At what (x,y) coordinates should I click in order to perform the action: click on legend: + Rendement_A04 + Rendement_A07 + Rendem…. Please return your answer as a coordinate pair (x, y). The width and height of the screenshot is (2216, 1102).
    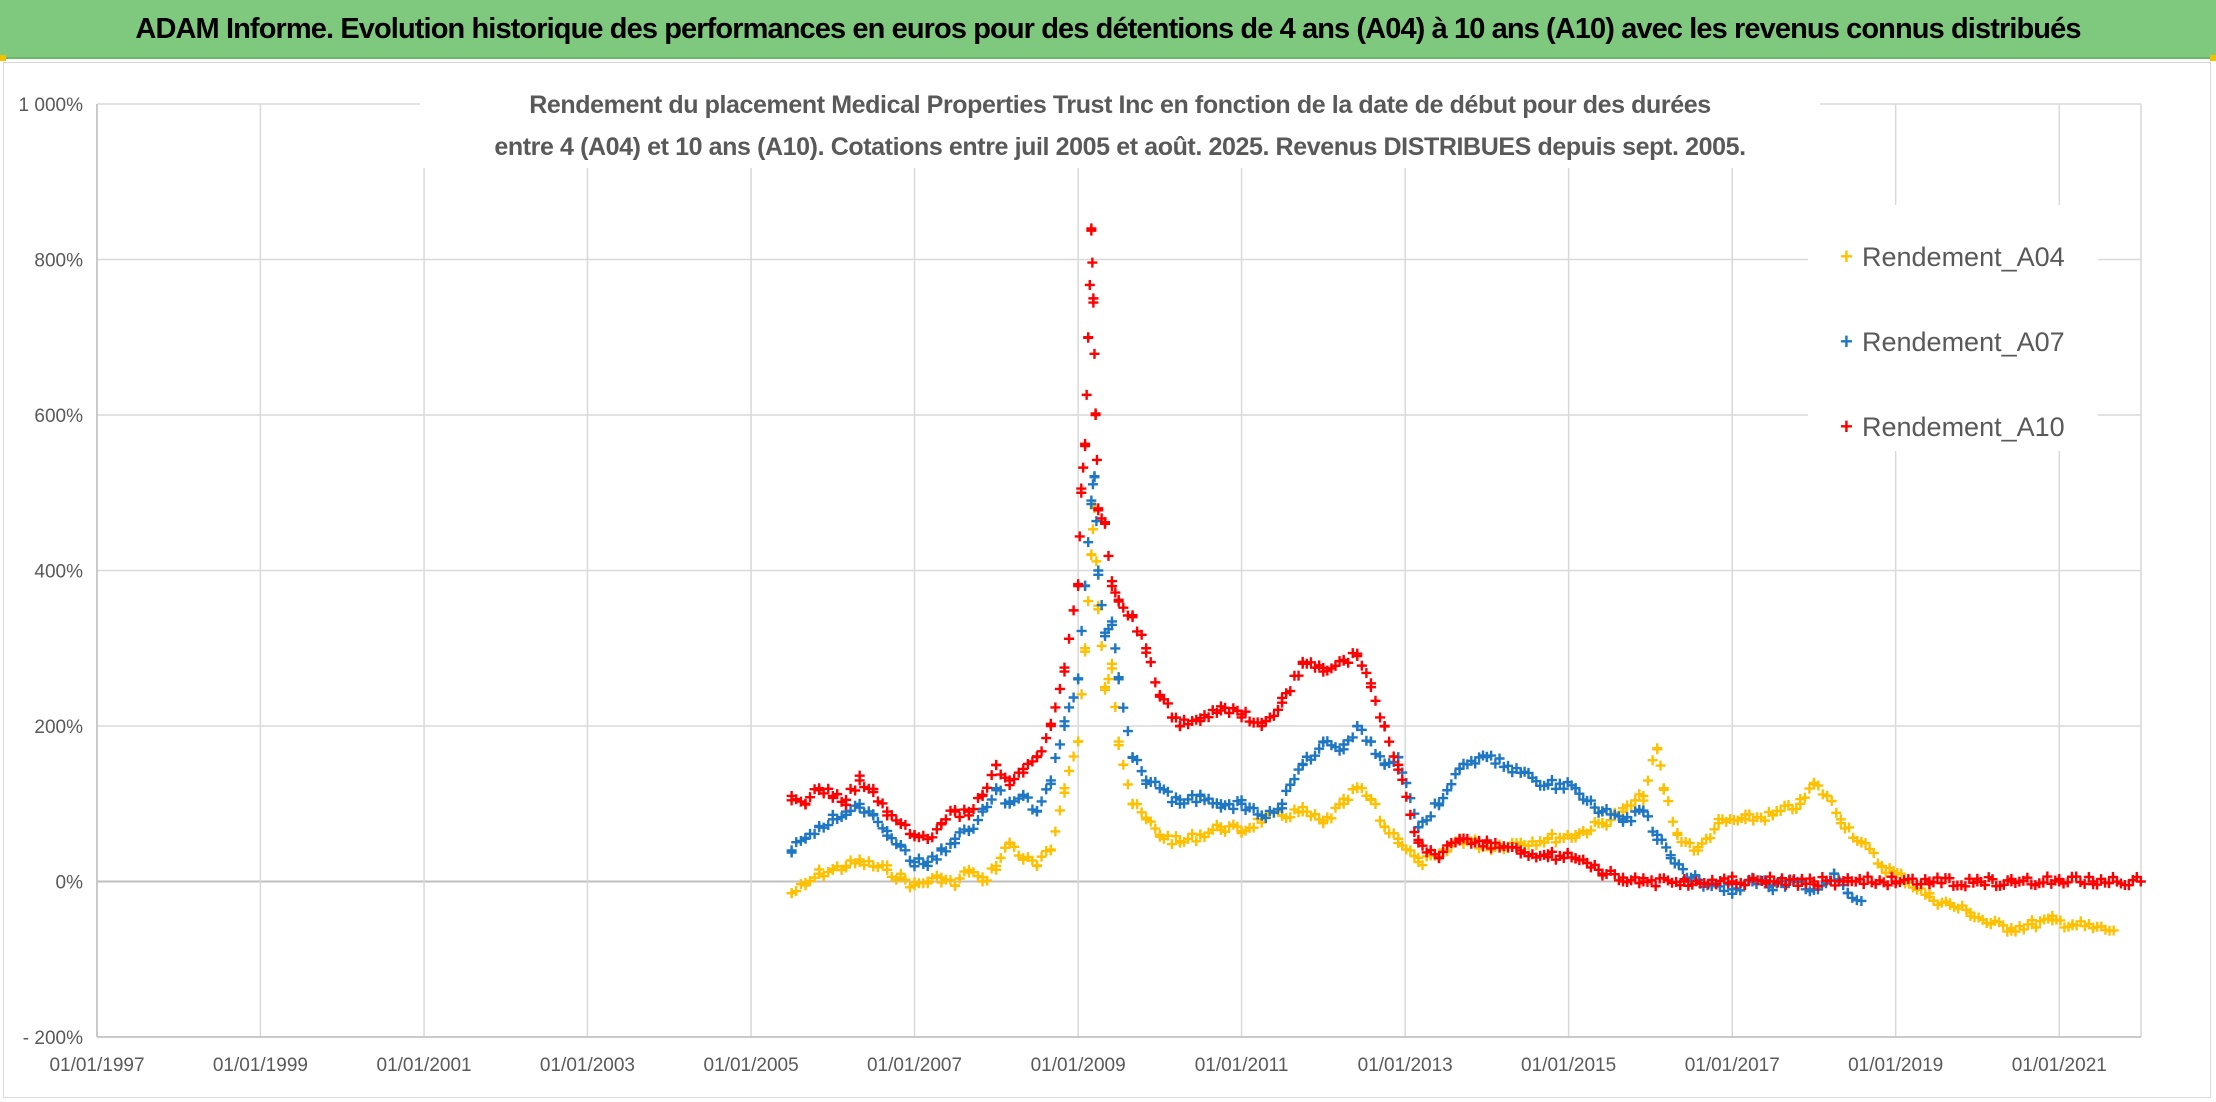
    Looking at the image, I should click on (1953, 328).